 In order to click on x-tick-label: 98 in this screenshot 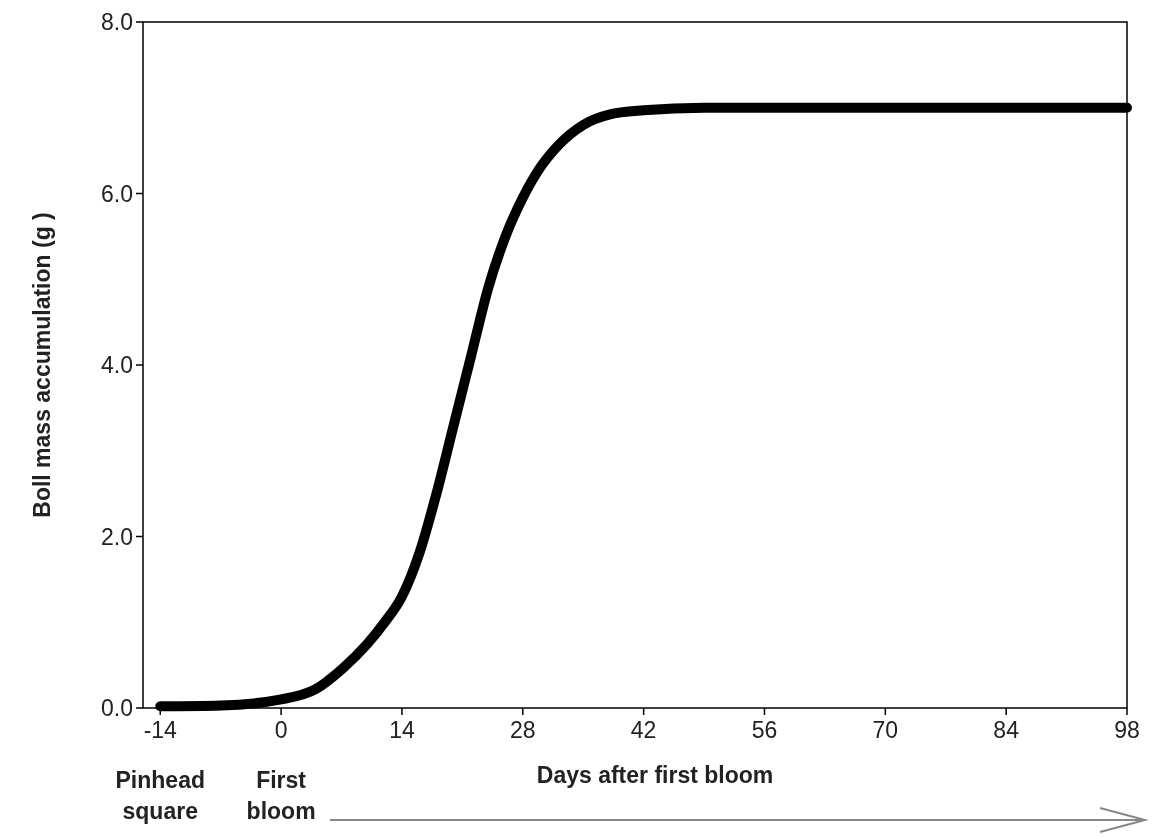, I will do `click(1127, 730)`.